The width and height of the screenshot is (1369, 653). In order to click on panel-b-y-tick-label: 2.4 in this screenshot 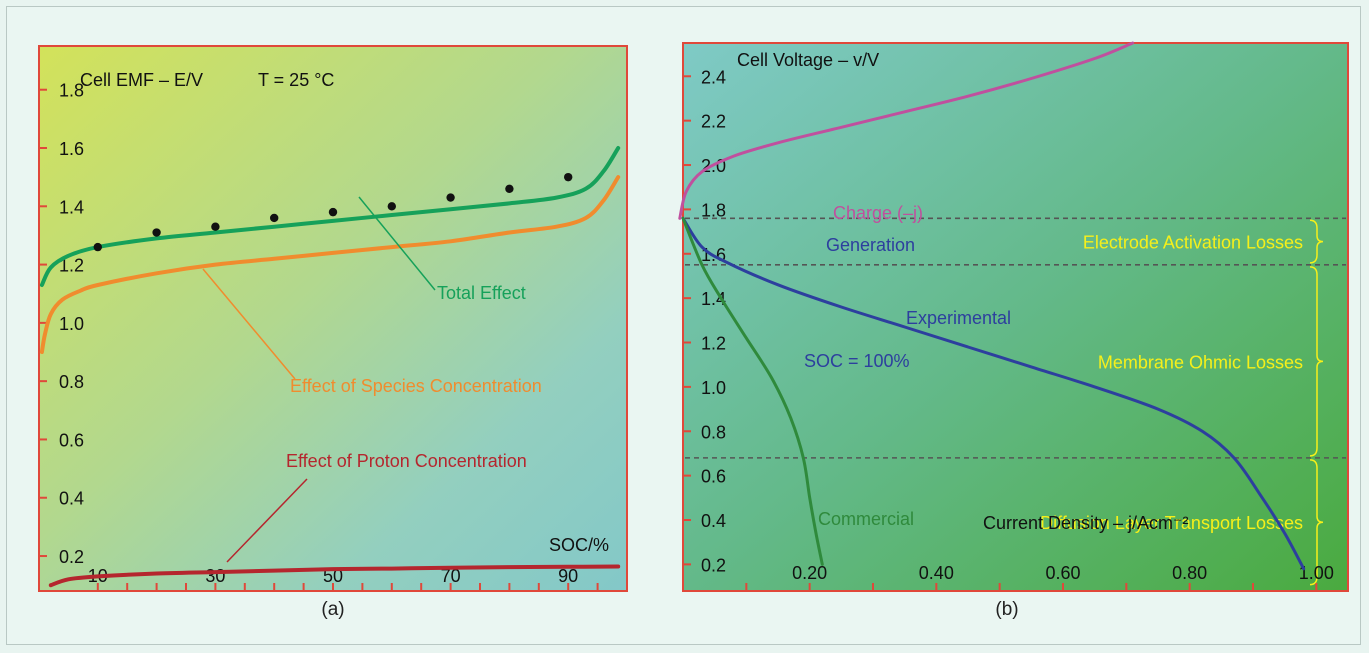, I will do `click(713, 77)`.